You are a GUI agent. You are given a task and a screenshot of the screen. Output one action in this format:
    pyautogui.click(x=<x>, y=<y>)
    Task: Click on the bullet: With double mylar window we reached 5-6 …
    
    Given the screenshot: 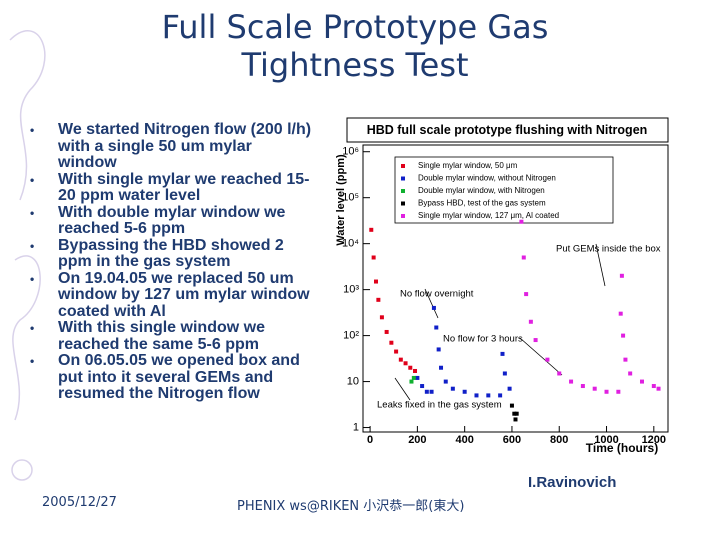 What is the action you would take?
    pyautogui.click(x=171, y=221)
    